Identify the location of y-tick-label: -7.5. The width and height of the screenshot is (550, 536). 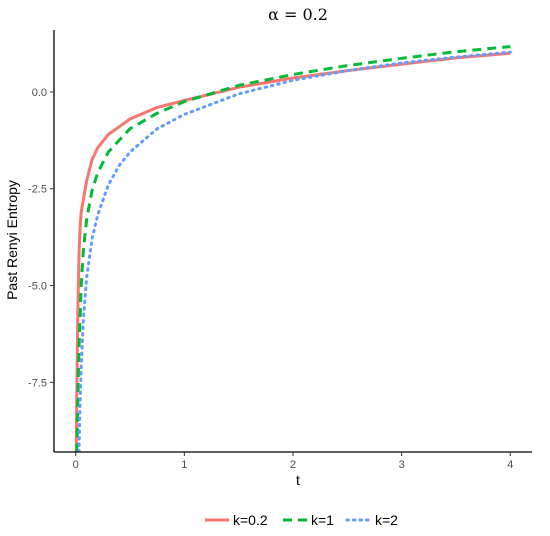
(37, 383).